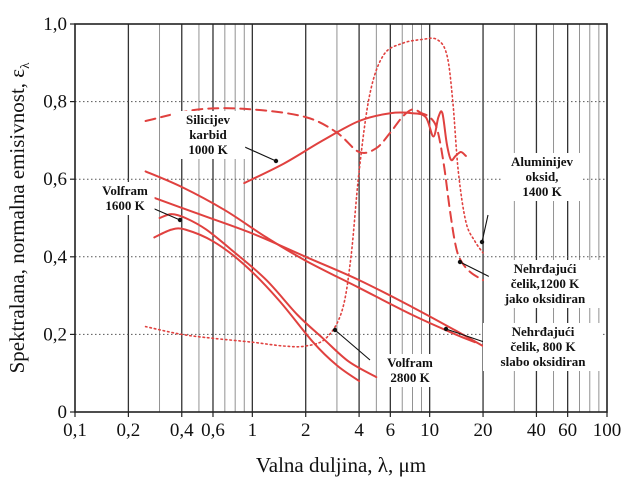 This screenshot has height=487, width=635. Describe the element at coordinates (75, 430) in the screenshot. I see `x-tick-label: 0,1` at that location.